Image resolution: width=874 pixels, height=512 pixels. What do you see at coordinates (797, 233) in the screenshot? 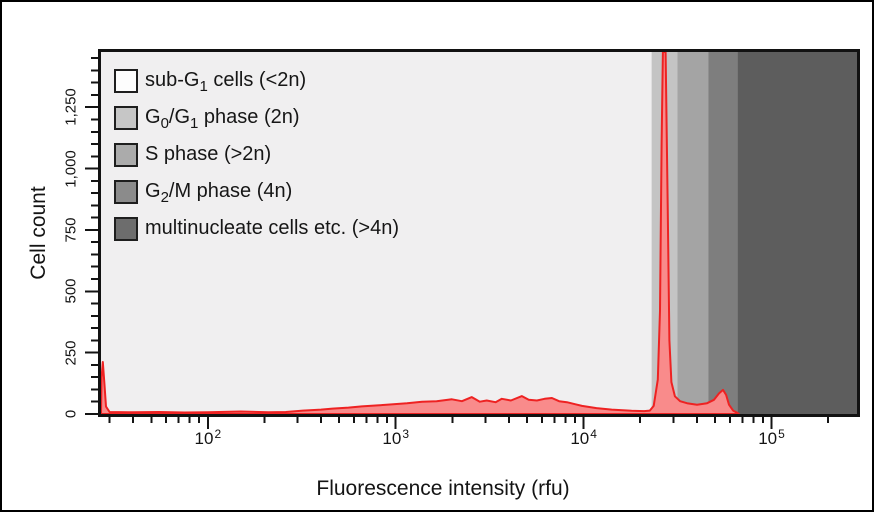
I see `region-multinucleate` at bounding box center [797, 233].